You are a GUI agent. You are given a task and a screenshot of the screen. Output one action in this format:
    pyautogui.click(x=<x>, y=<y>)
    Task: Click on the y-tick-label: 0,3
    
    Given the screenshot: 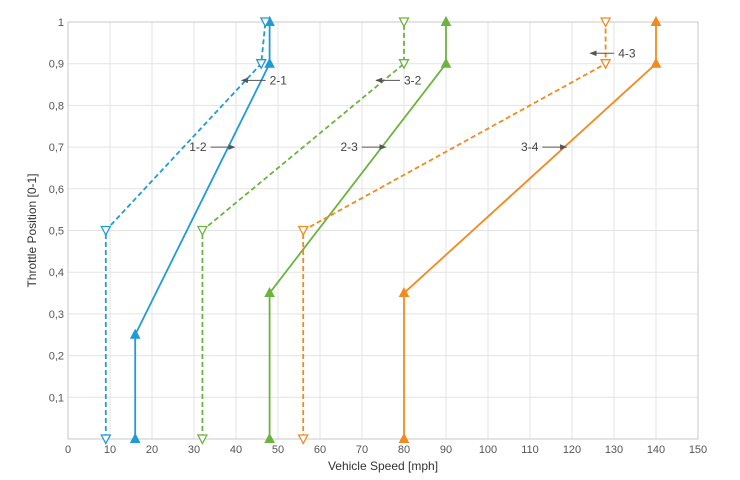 What is the action you would take?
    pyautogui.click(x=56, y=315)
    